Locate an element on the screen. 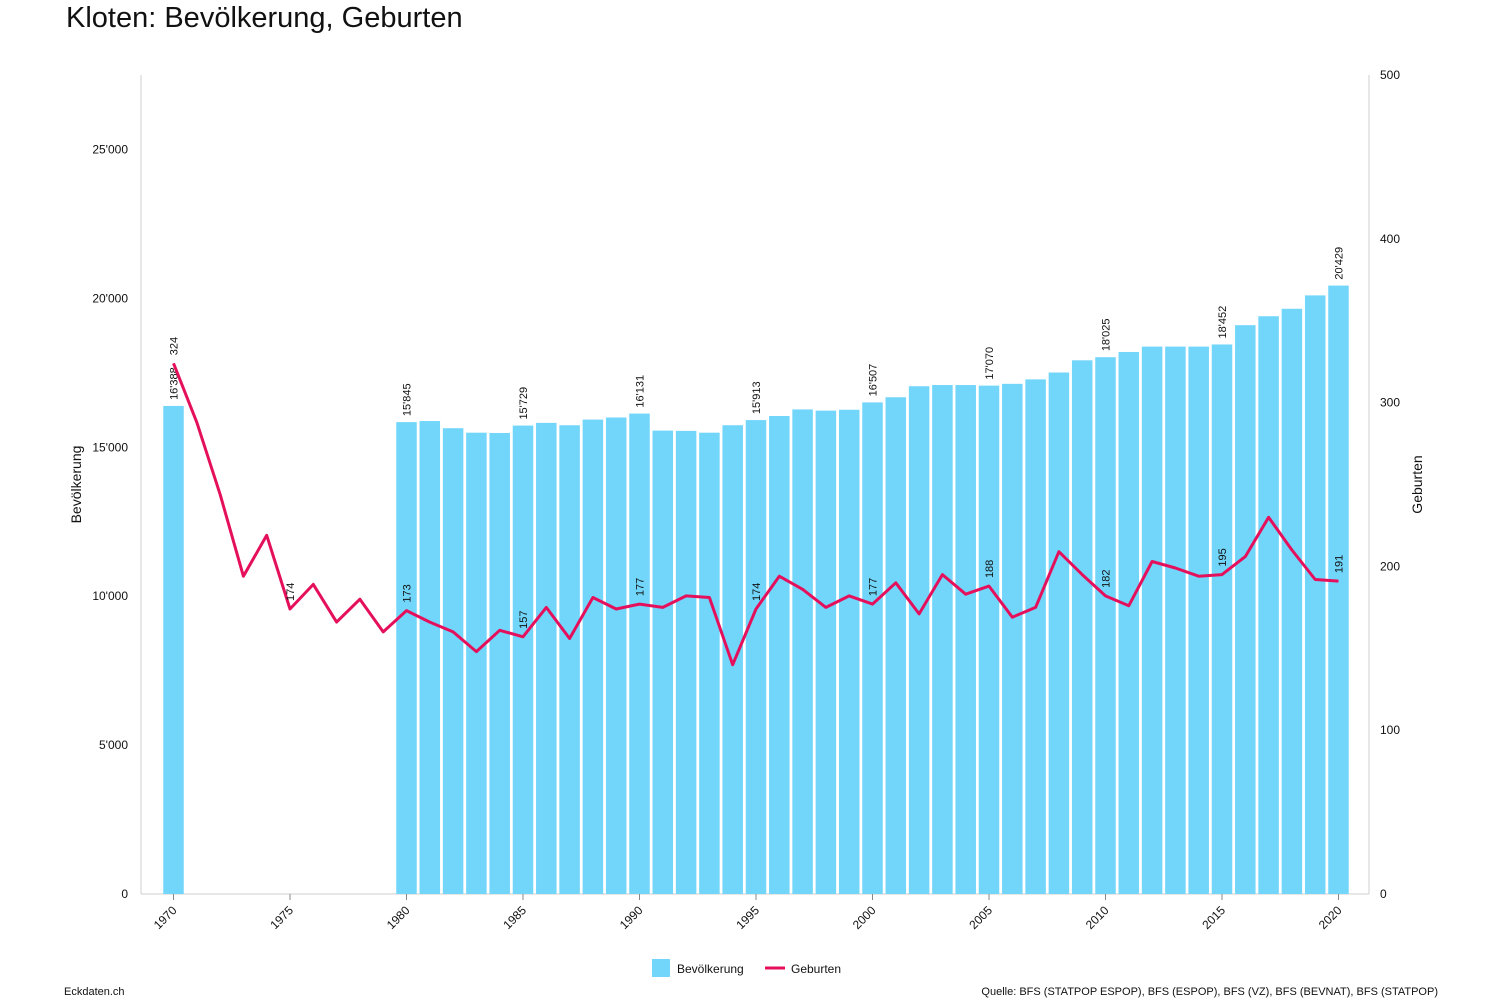 The height and width of the screenshot is (1000, 1500). y-left-tick-label: 20'000 is located at coordinates (110, 298).